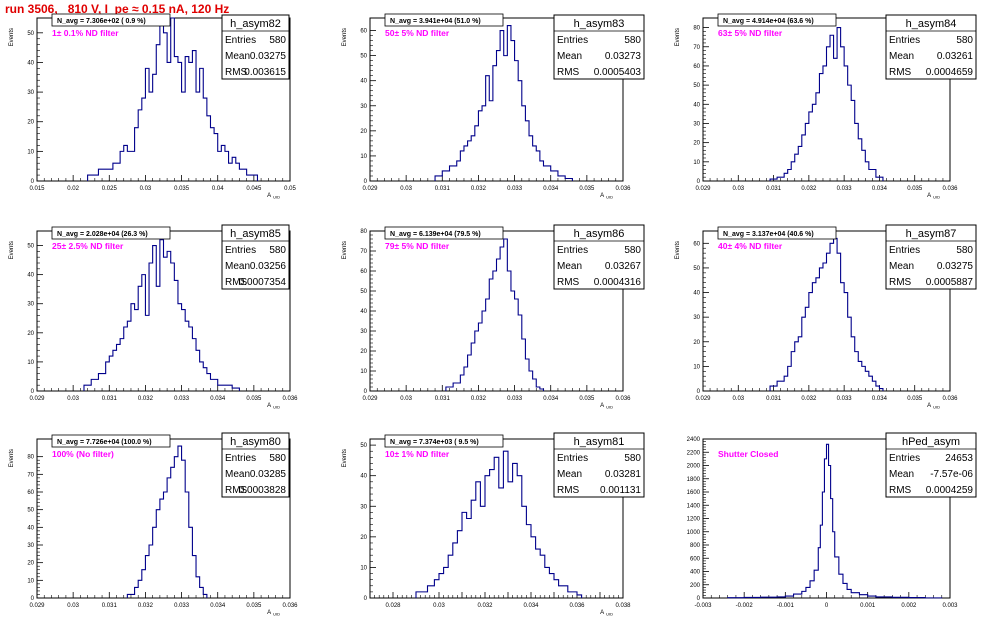 The width and height of the screenshot is (996, 622). What do you see at coordinates (694, 467) in the screenshot?
I see `y-tick-label: 2000` at bounding box center [694, 467].